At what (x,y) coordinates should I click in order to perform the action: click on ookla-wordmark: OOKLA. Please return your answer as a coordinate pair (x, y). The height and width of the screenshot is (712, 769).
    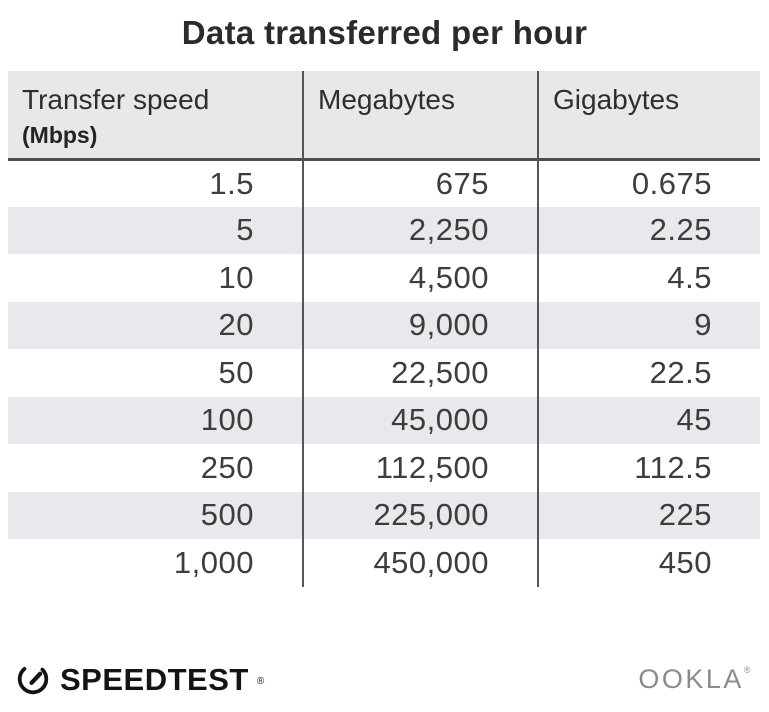
    Looking at the image, I should click on (691, 678).